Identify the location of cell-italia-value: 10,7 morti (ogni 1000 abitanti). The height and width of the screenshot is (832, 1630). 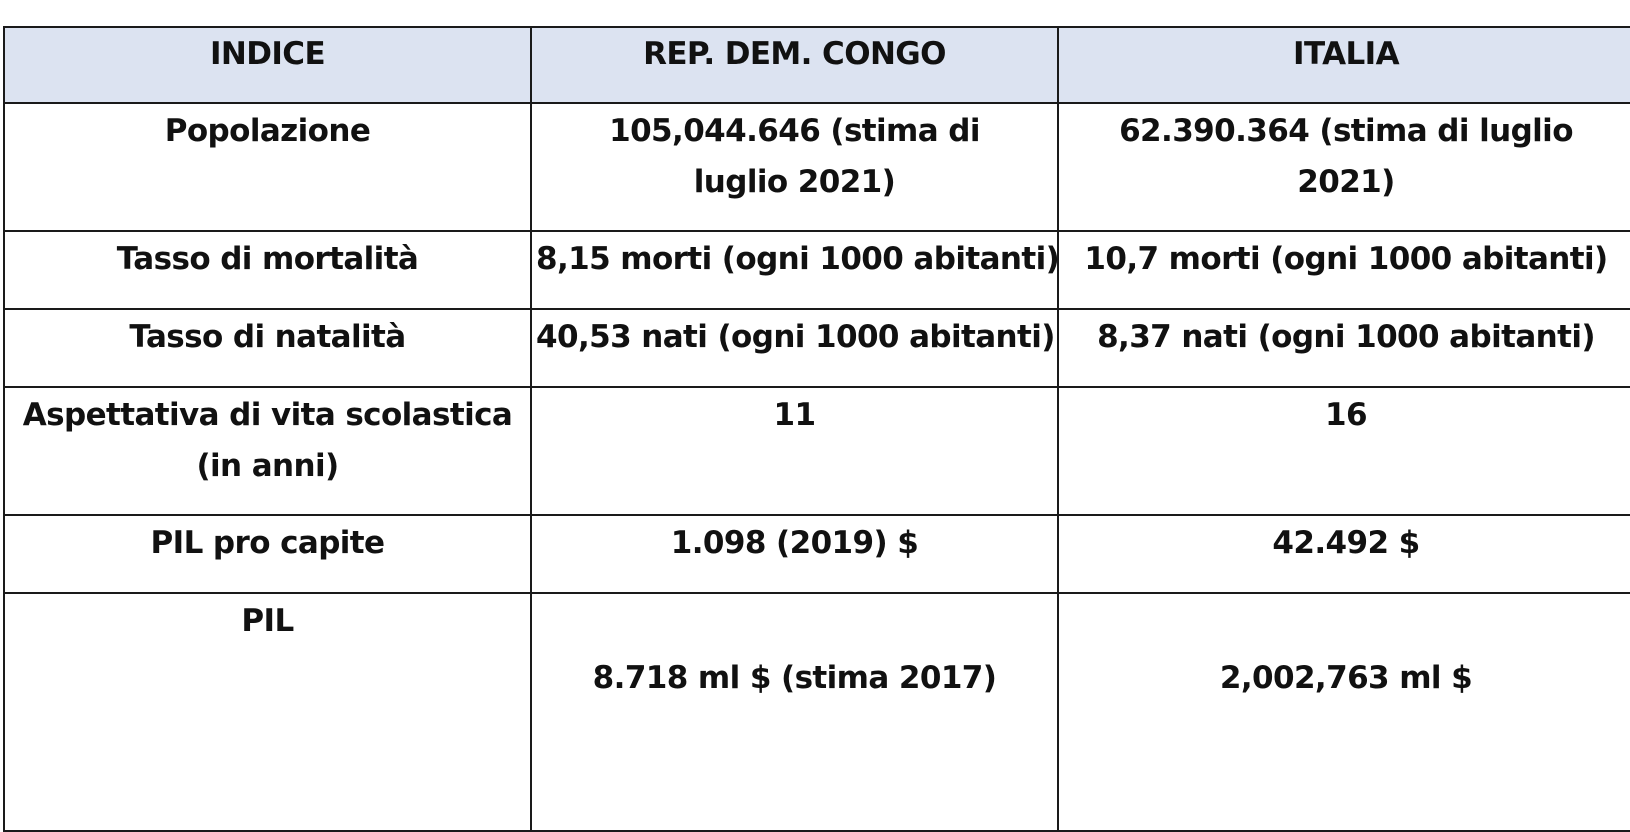
(1343, 270).